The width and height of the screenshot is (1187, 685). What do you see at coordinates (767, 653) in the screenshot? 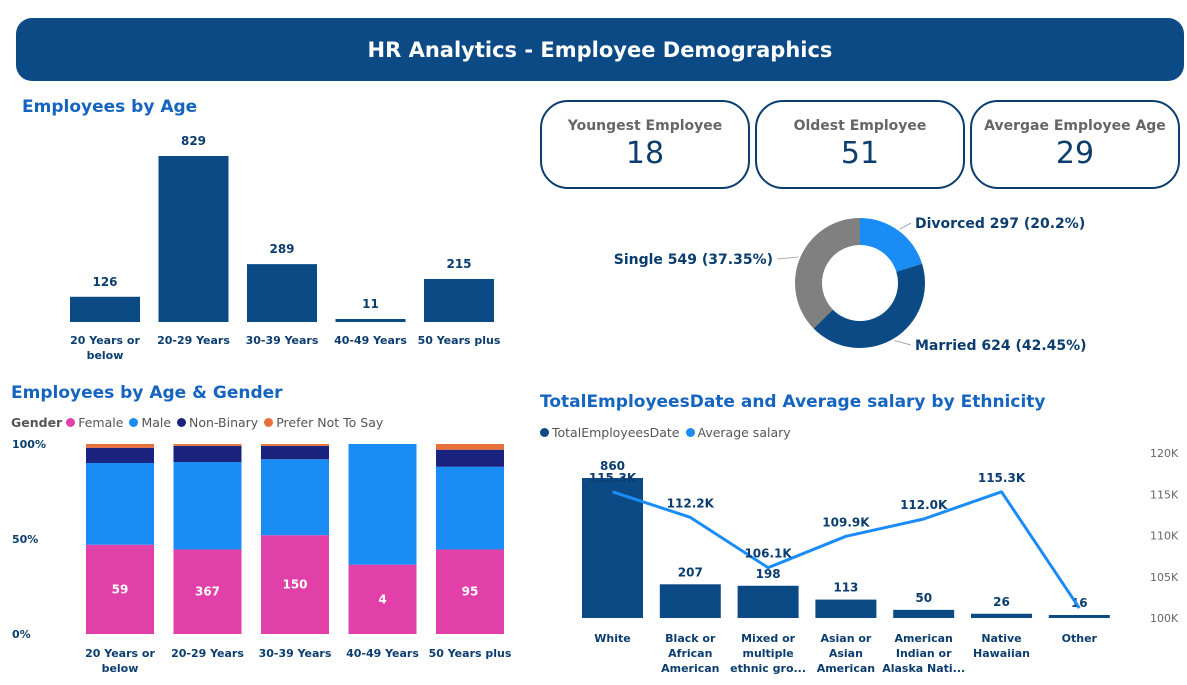
I see `ethnicity-category-label: multiple` at bounding box center [767, 653].